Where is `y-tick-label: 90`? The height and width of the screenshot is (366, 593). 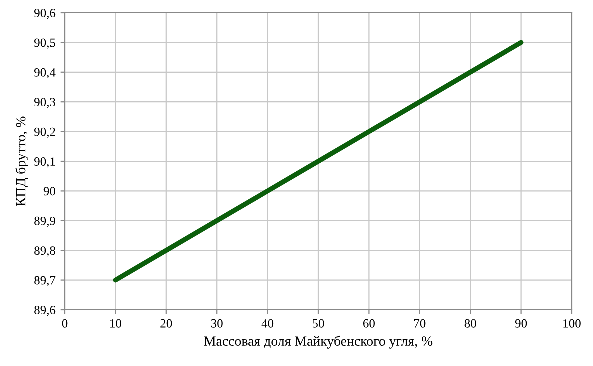 y-tick-label: 90 is located at coordinates (50, 191).